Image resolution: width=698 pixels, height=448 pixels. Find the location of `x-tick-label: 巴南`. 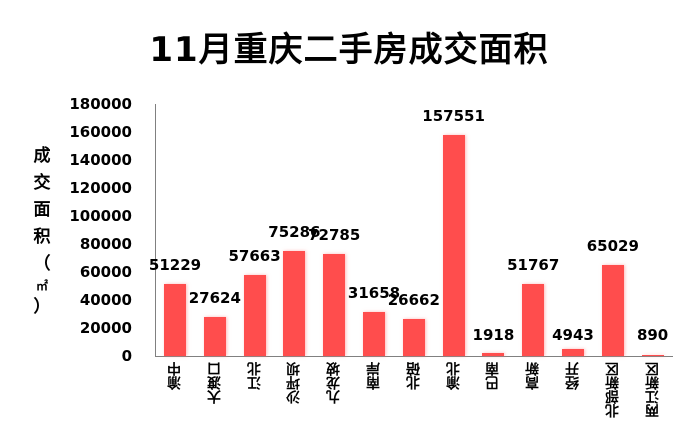

x-tick-label: 巴南 is located at coordinates (493, 376).